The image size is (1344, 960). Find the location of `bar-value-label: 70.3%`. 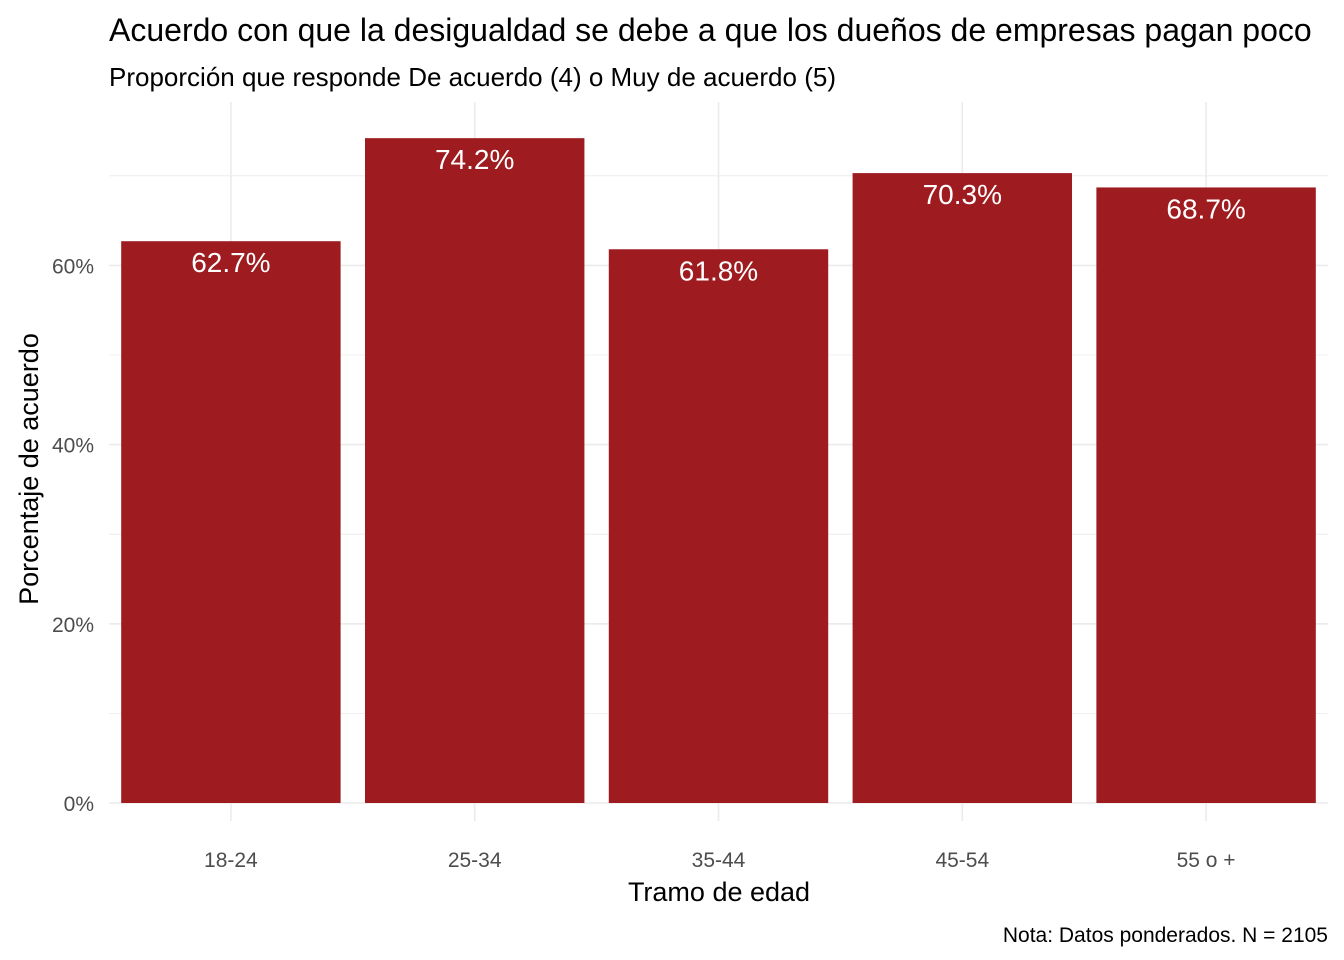

bar-value-label: 70.3% is located at coordinates (962, 194).